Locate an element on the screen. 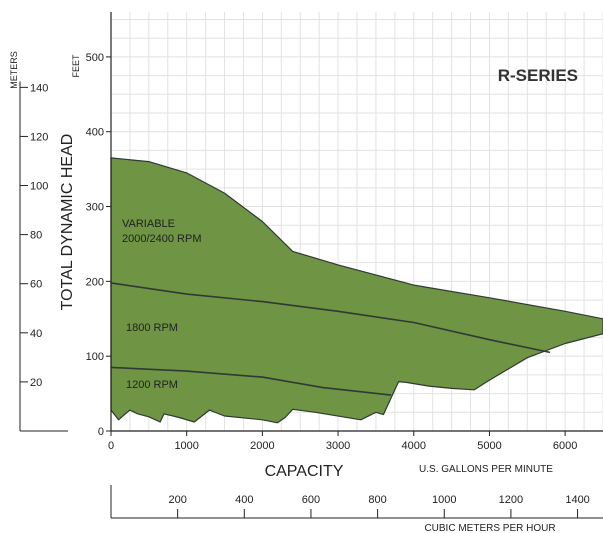 This screenshot has height=533, width=603. x-tick-label-gpm: 0 is located at coordinates (111, 446).